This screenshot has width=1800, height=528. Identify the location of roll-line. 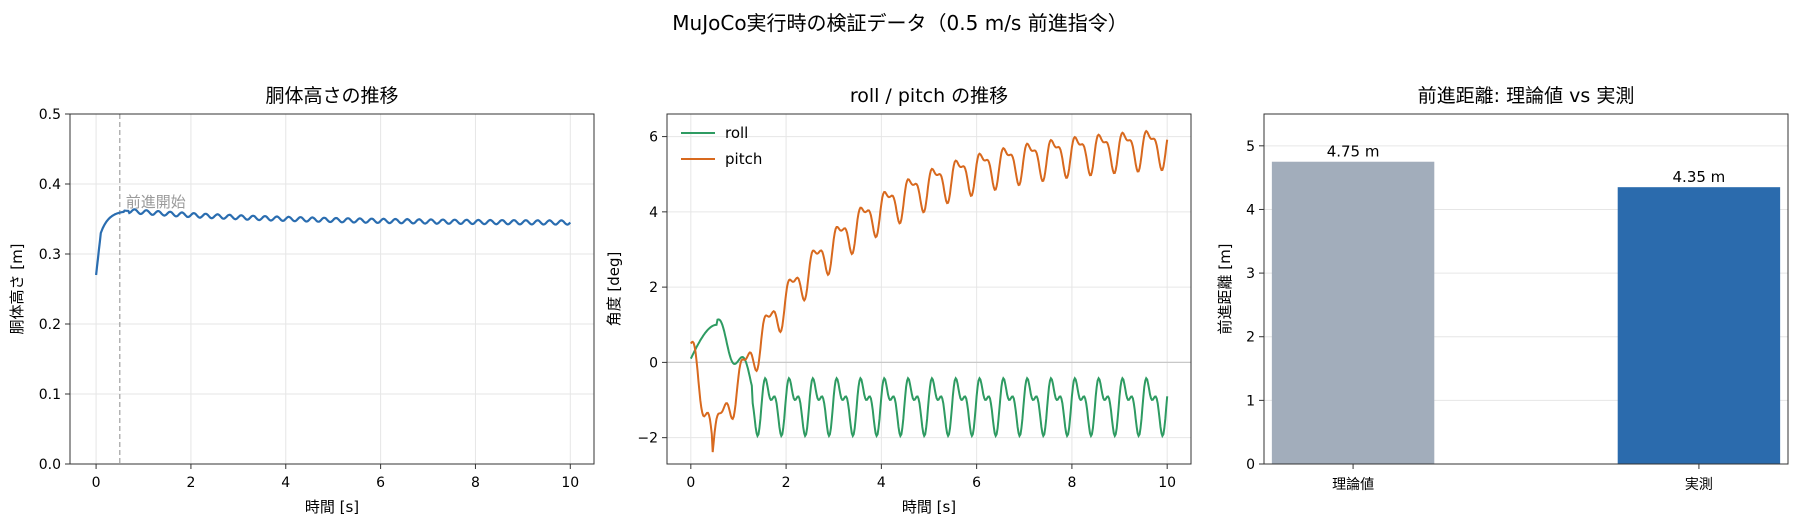
(929, 378).